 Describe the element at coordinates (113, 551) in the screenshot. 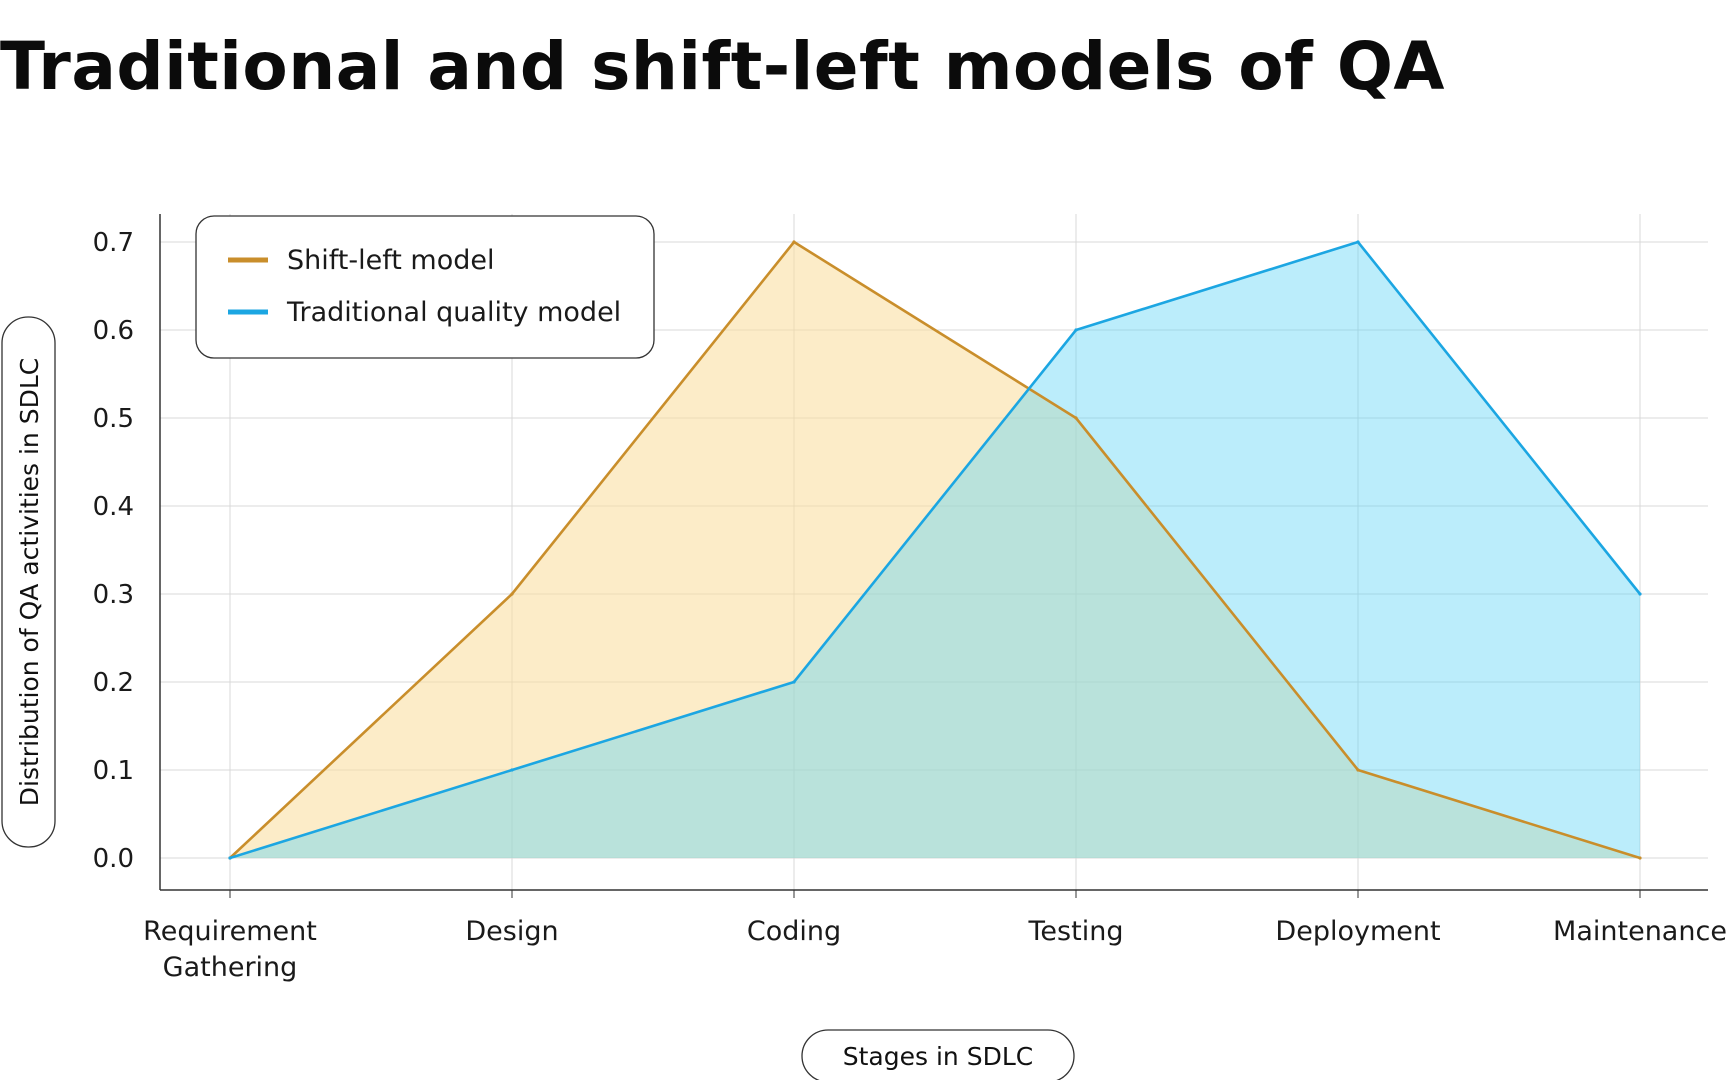

I see `y-tick-labels: 0.0 0.1 0.2 0.3 0.4 0.5 0.6 0.7` at that location.